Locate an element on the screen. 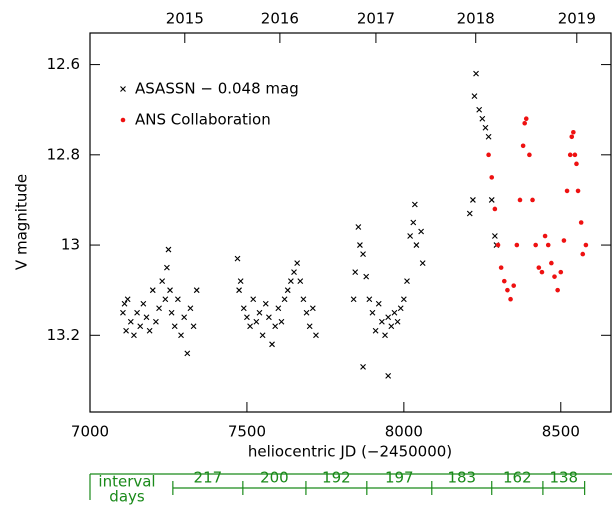  interval-value: 183 is located at coordinates (461, 478).